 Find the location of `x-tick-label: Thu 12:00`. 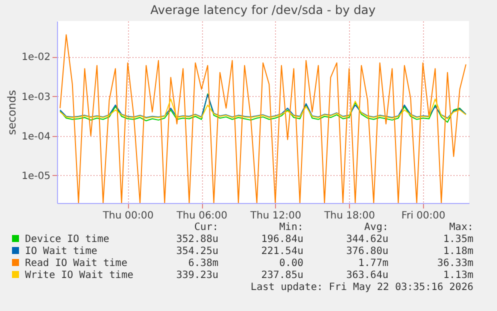

x-tick-label: Thu 12:00 is located at coordinates (275, 216).